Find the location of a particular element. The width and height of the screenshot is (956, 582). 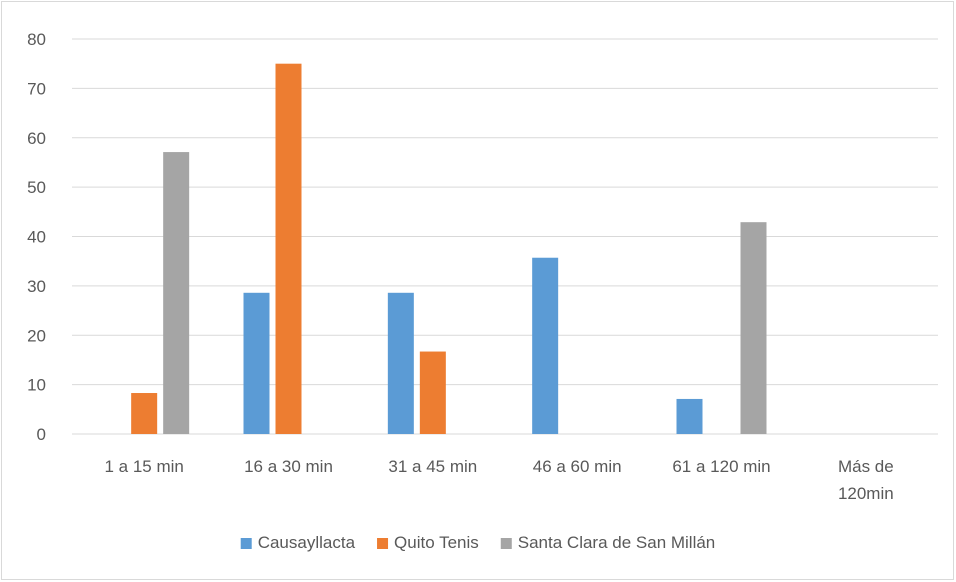

x-tick-label: 61 a 120 min is located at coordinates (721, 466).